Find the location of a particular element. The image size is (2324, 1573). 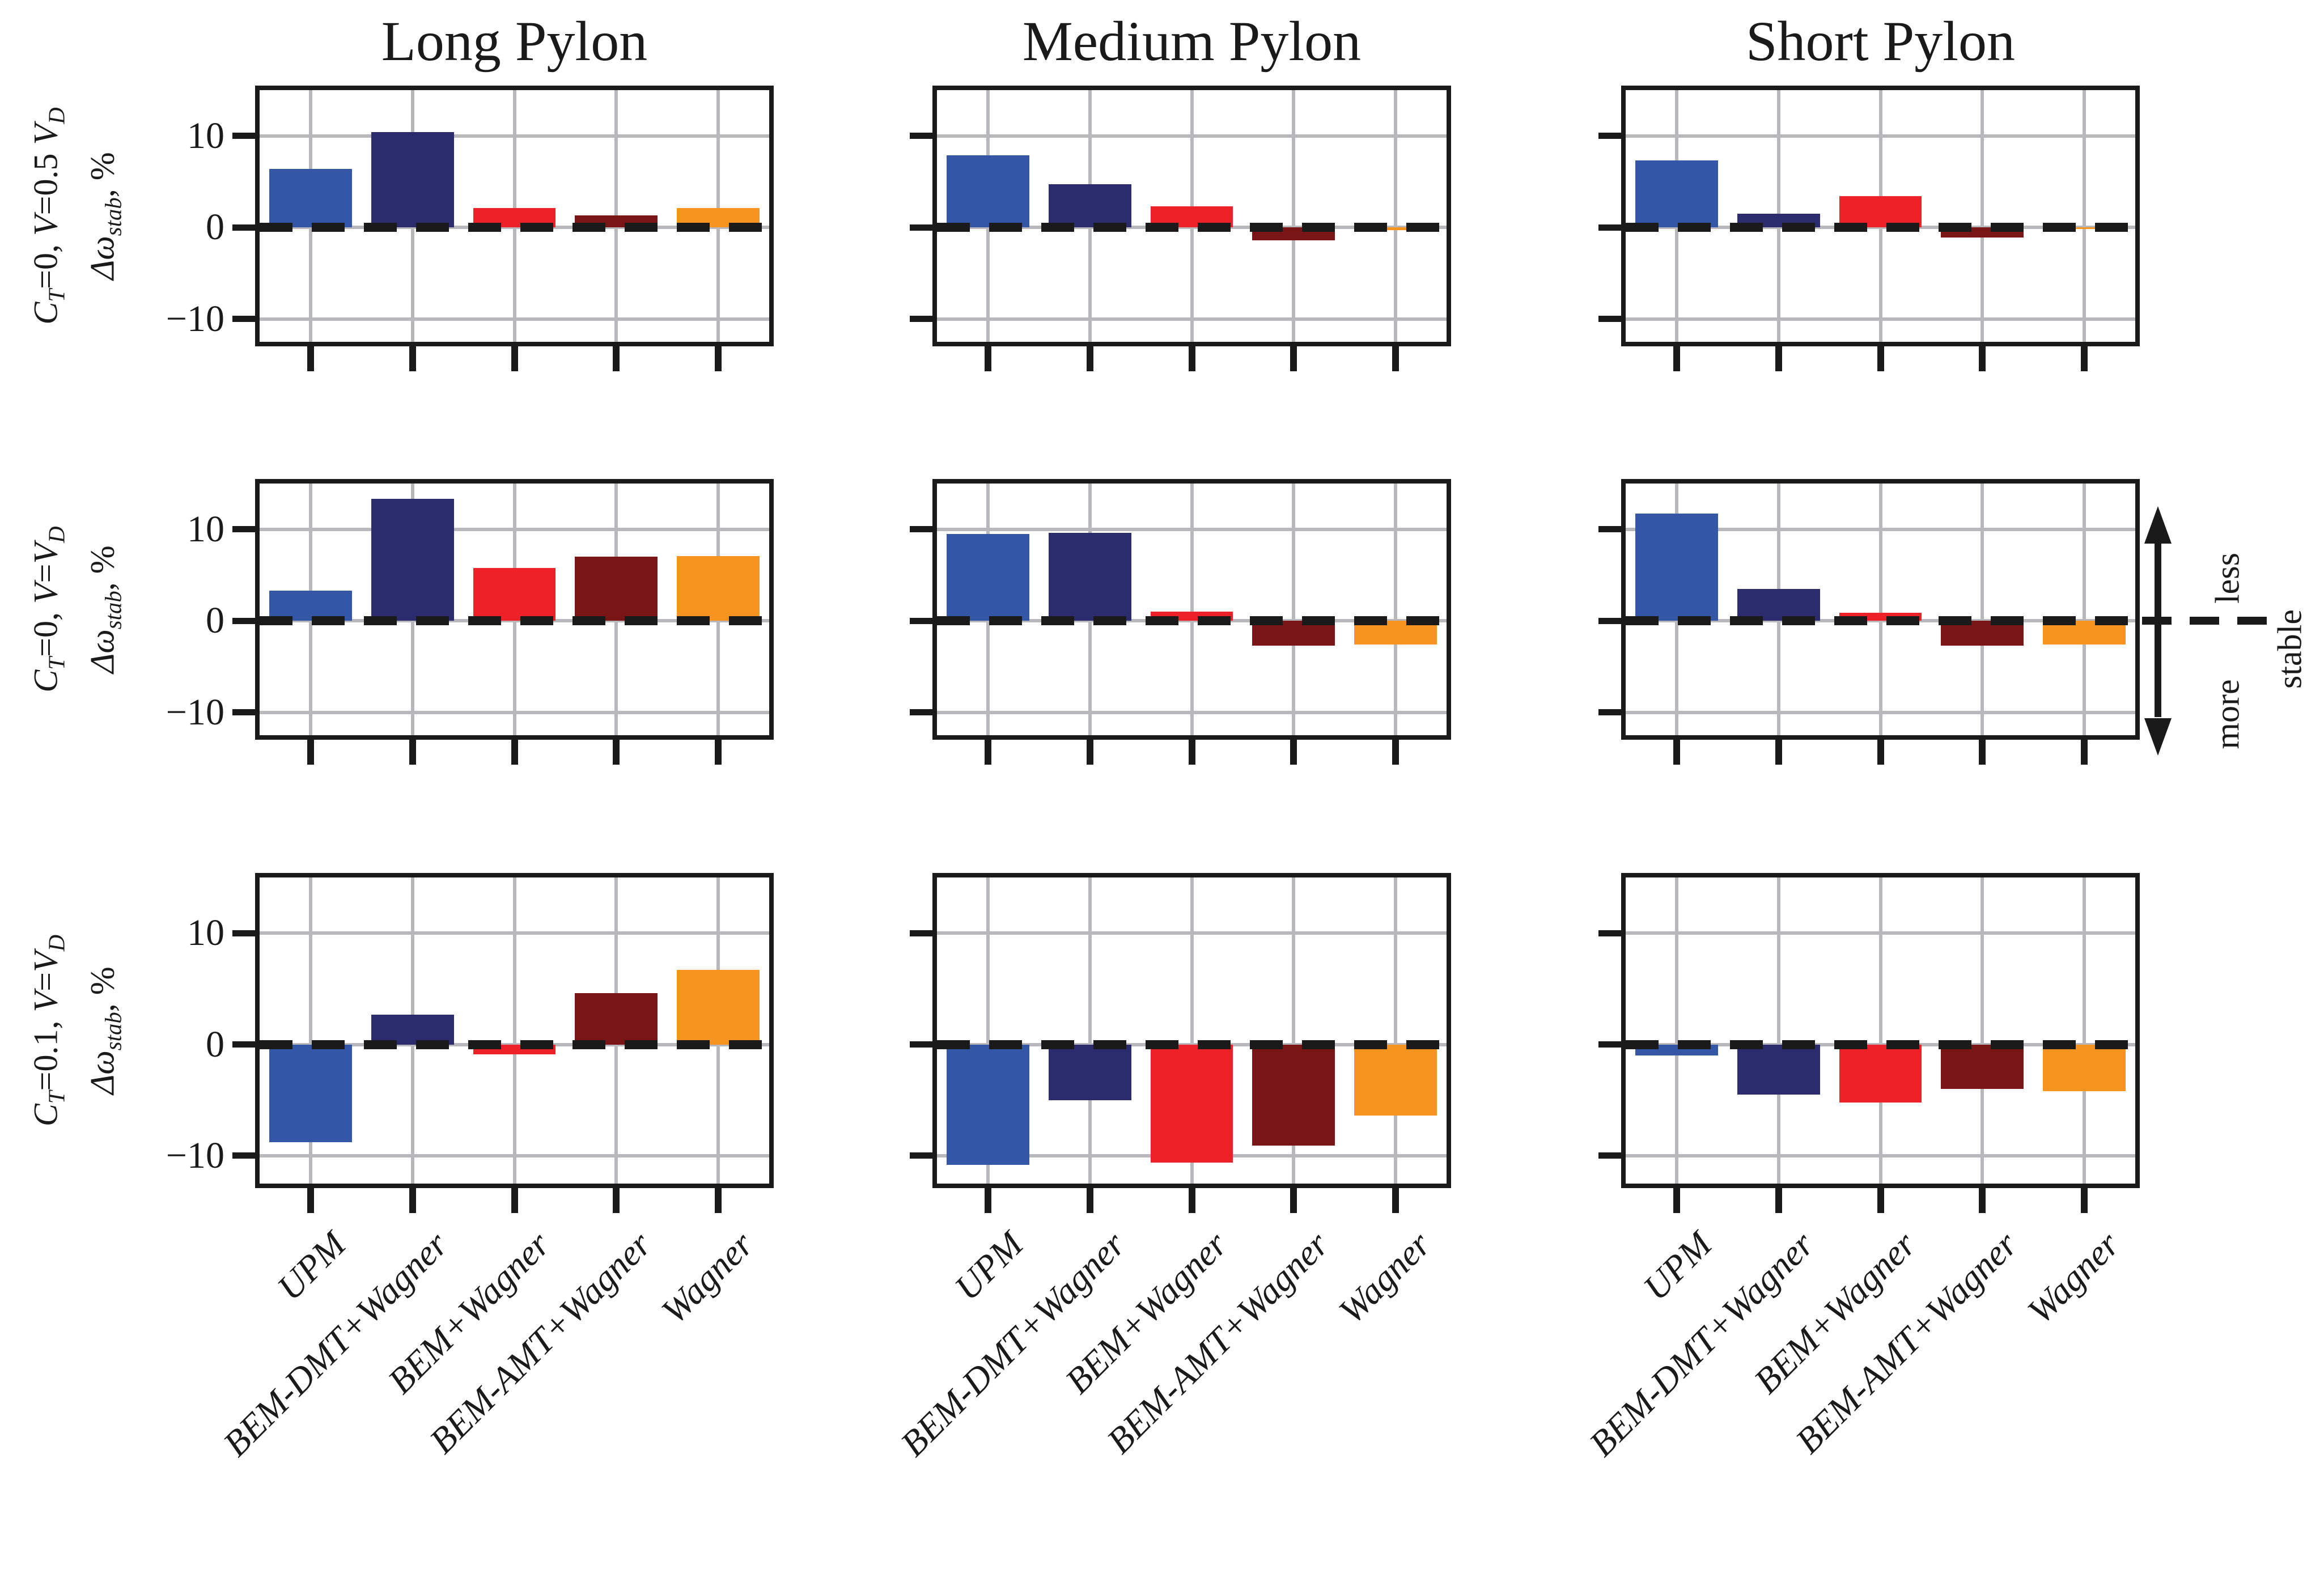

annotation-stable: stable is located at coordinates (2290, 649).